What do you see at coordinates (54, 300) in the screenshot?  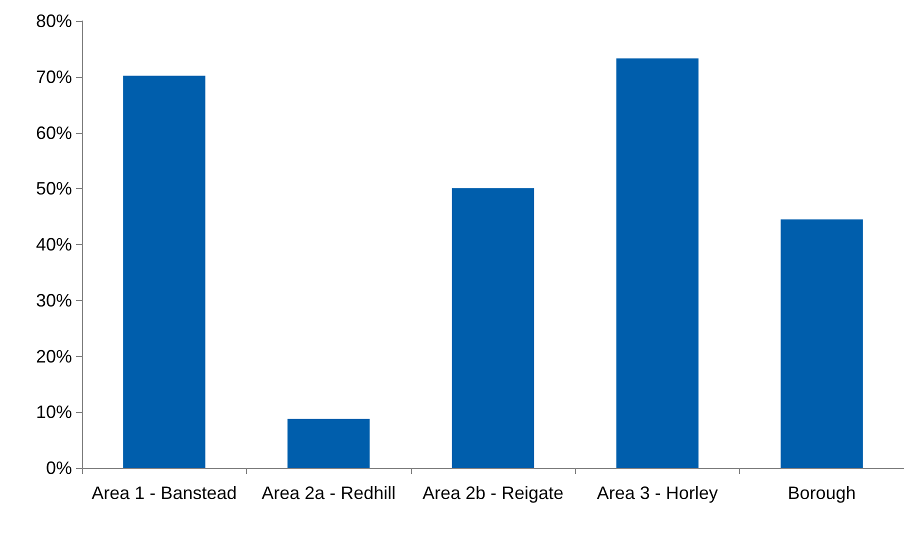 I see `y-tick-label: 30%` at bounding box center [54, 300].